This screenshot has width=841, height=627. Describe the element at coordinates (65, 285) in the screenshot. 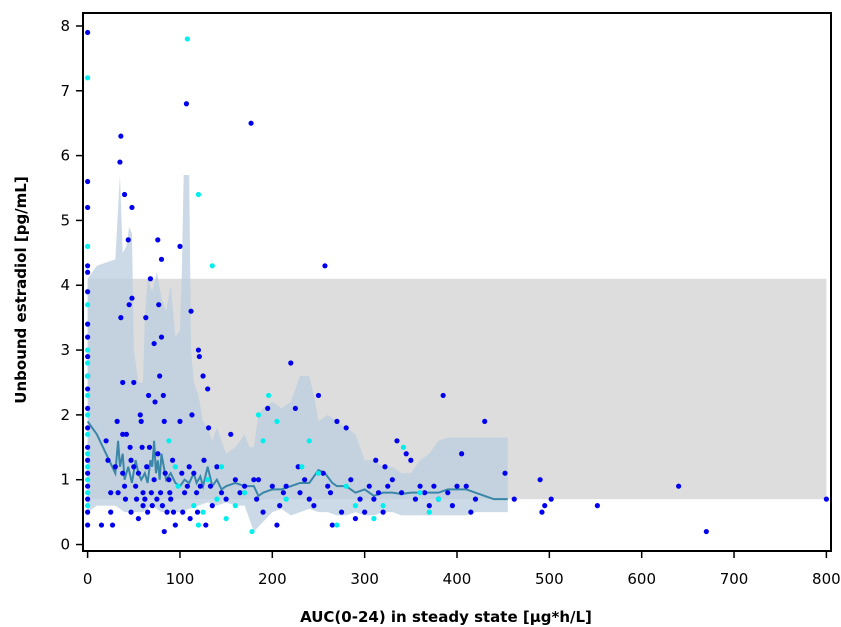

I see `y-tick-label: 4` at that location.